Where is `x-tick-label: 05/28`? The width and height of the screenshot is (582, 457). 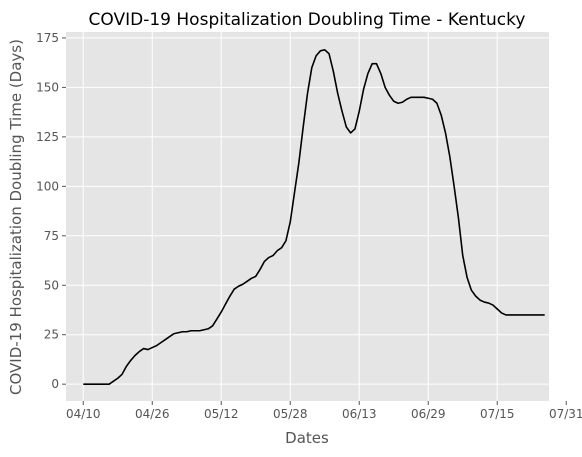
x-tick-label: 05/28 is located at coordinates (290, 414).